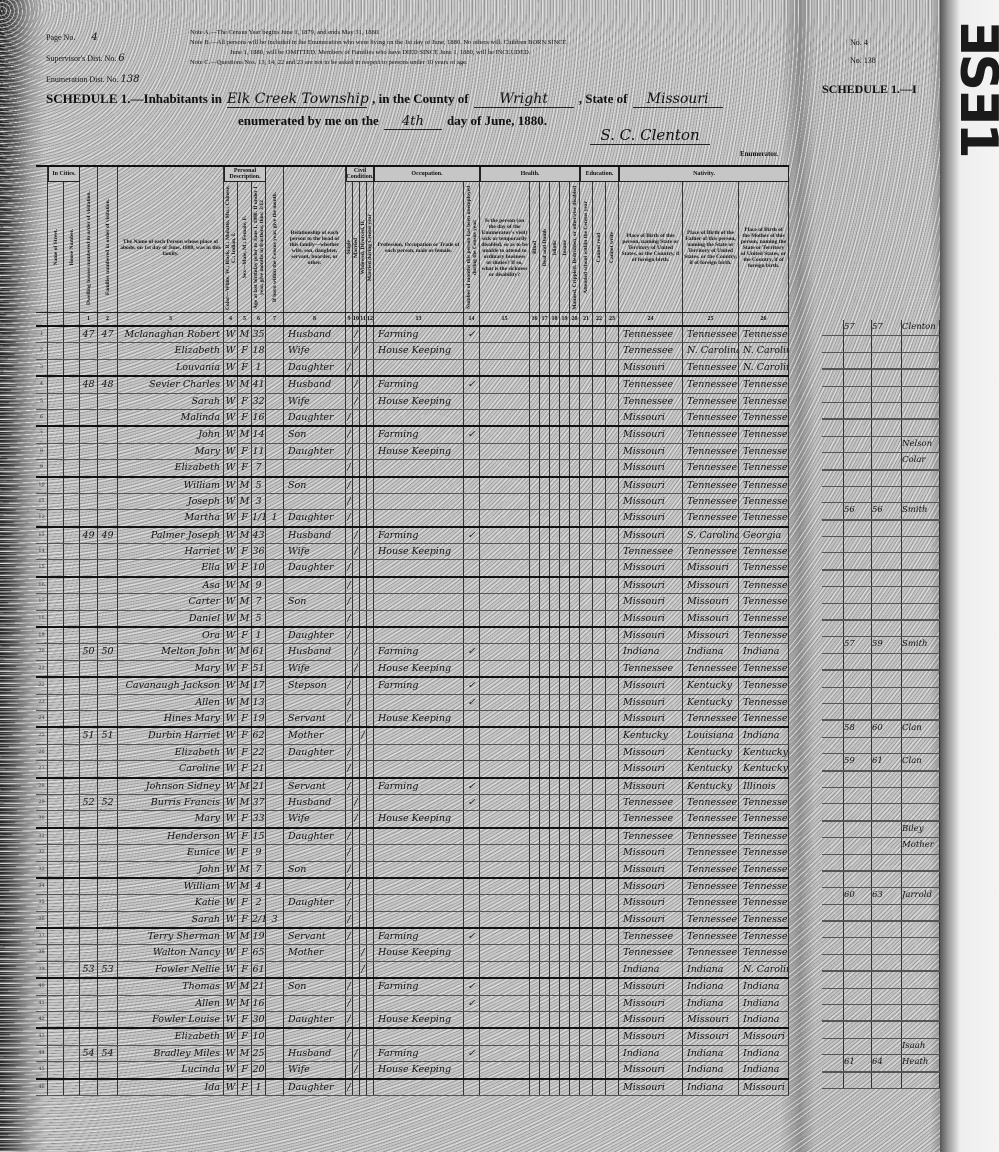 The image size is (999, 1152). I want to click on page-no-label: Page No., so click(61, 37).